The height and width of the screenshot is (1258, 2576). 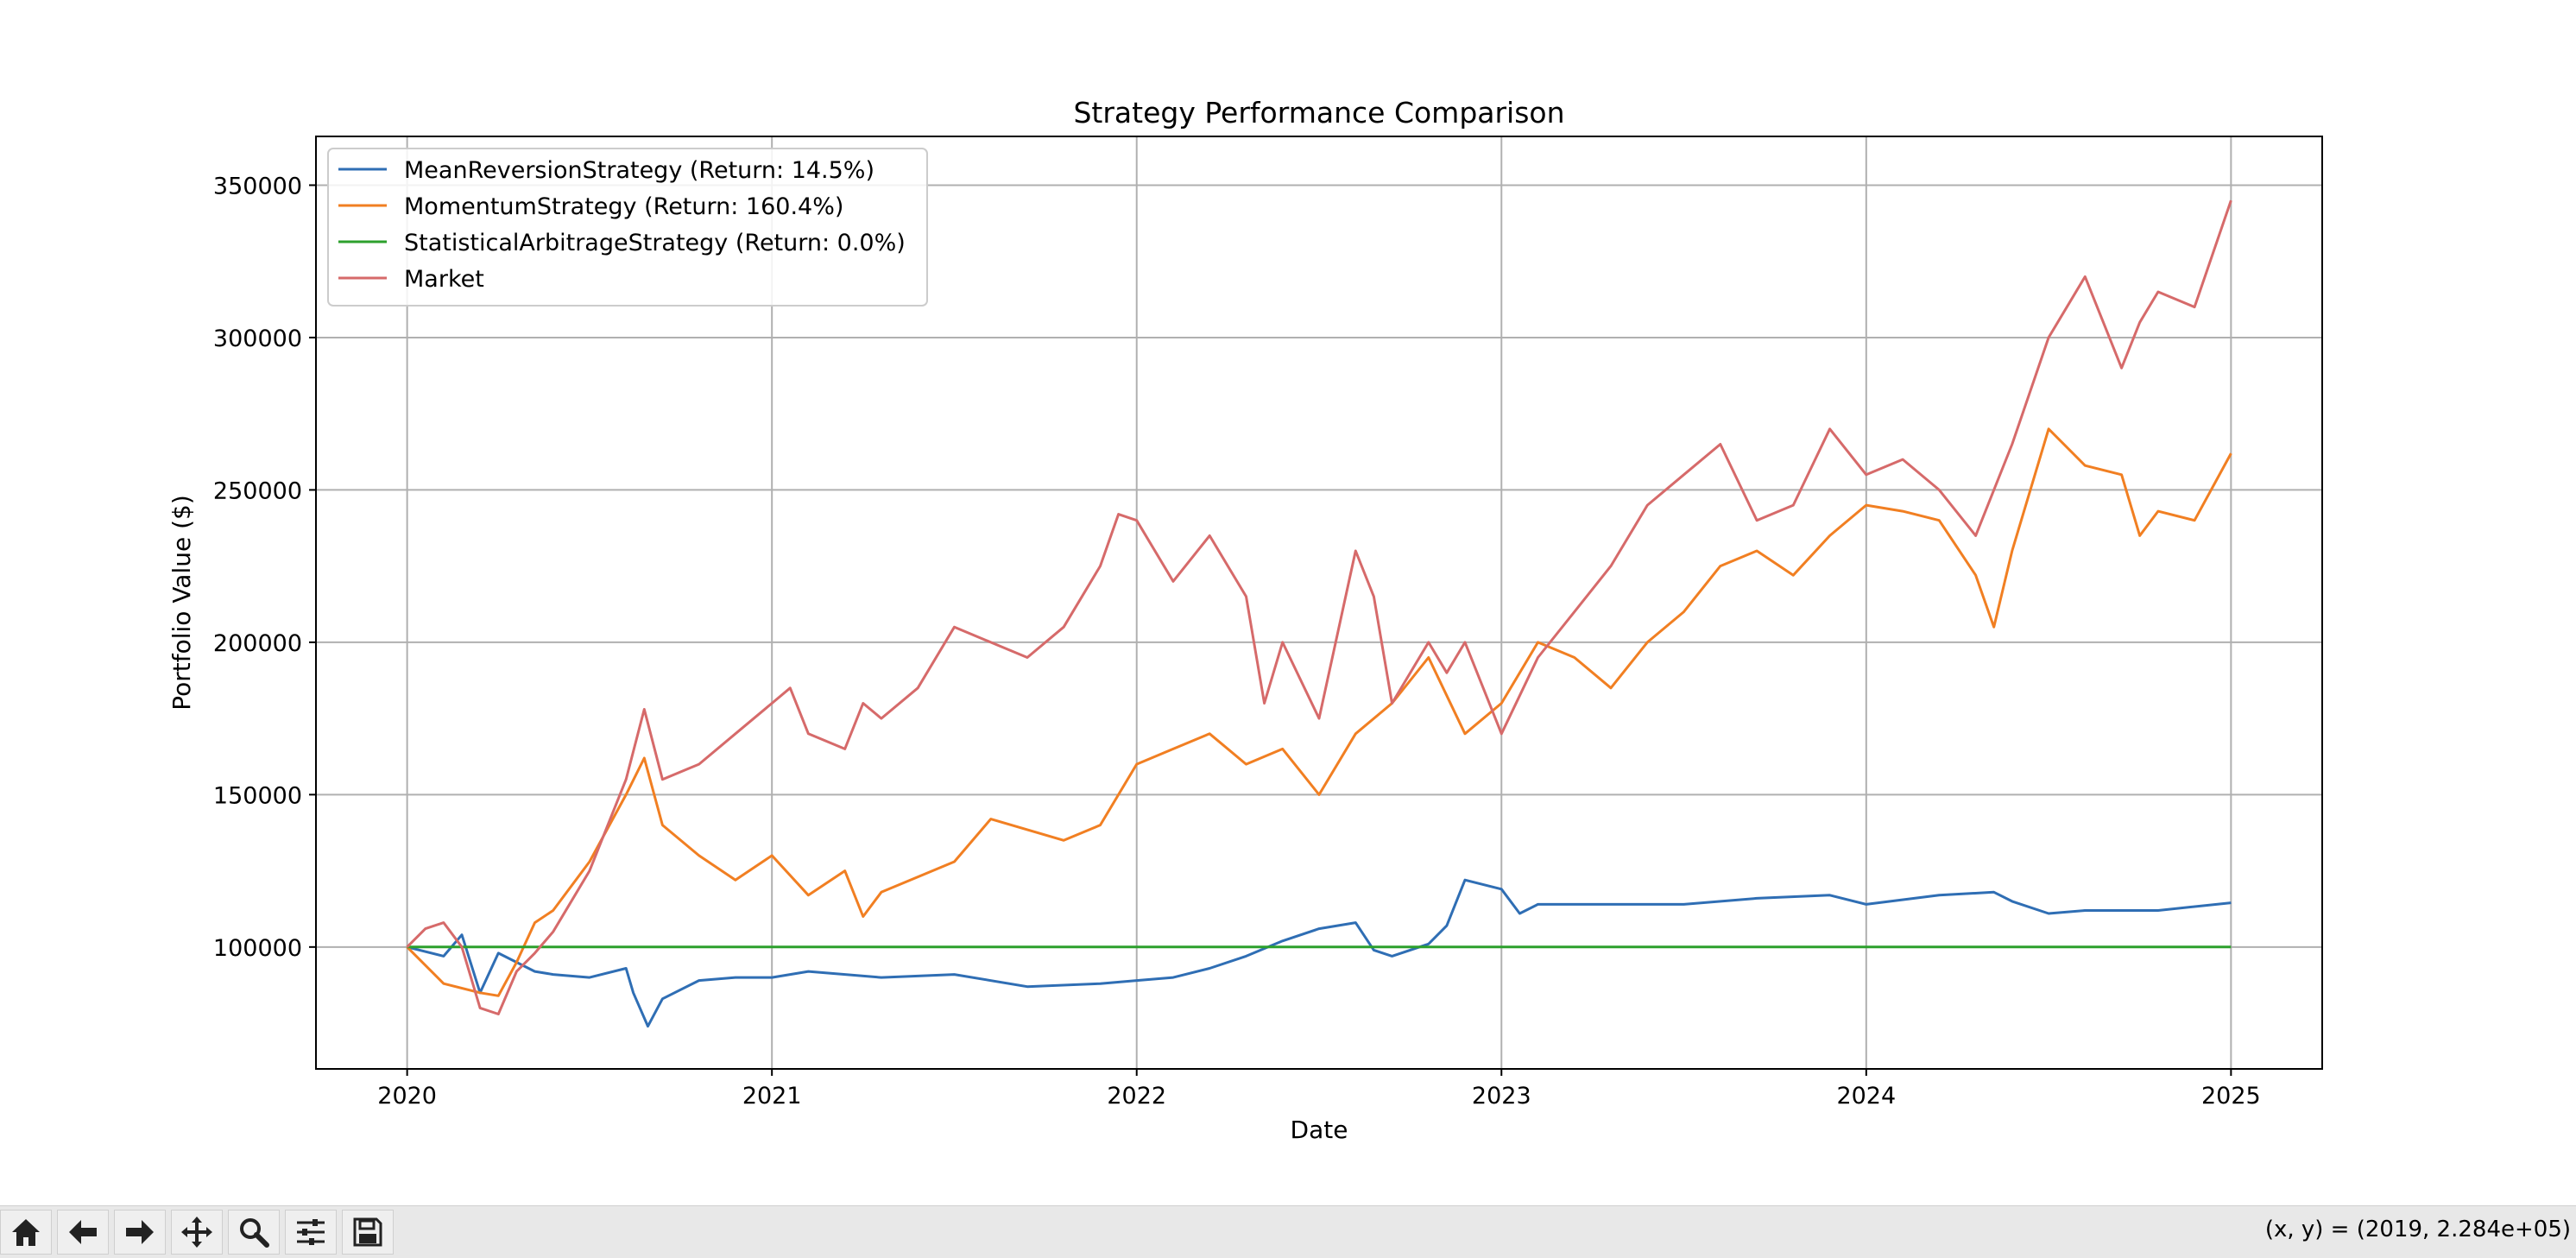 I want to click on zoom-magnifier-icon, so click(x=254, y=1233).